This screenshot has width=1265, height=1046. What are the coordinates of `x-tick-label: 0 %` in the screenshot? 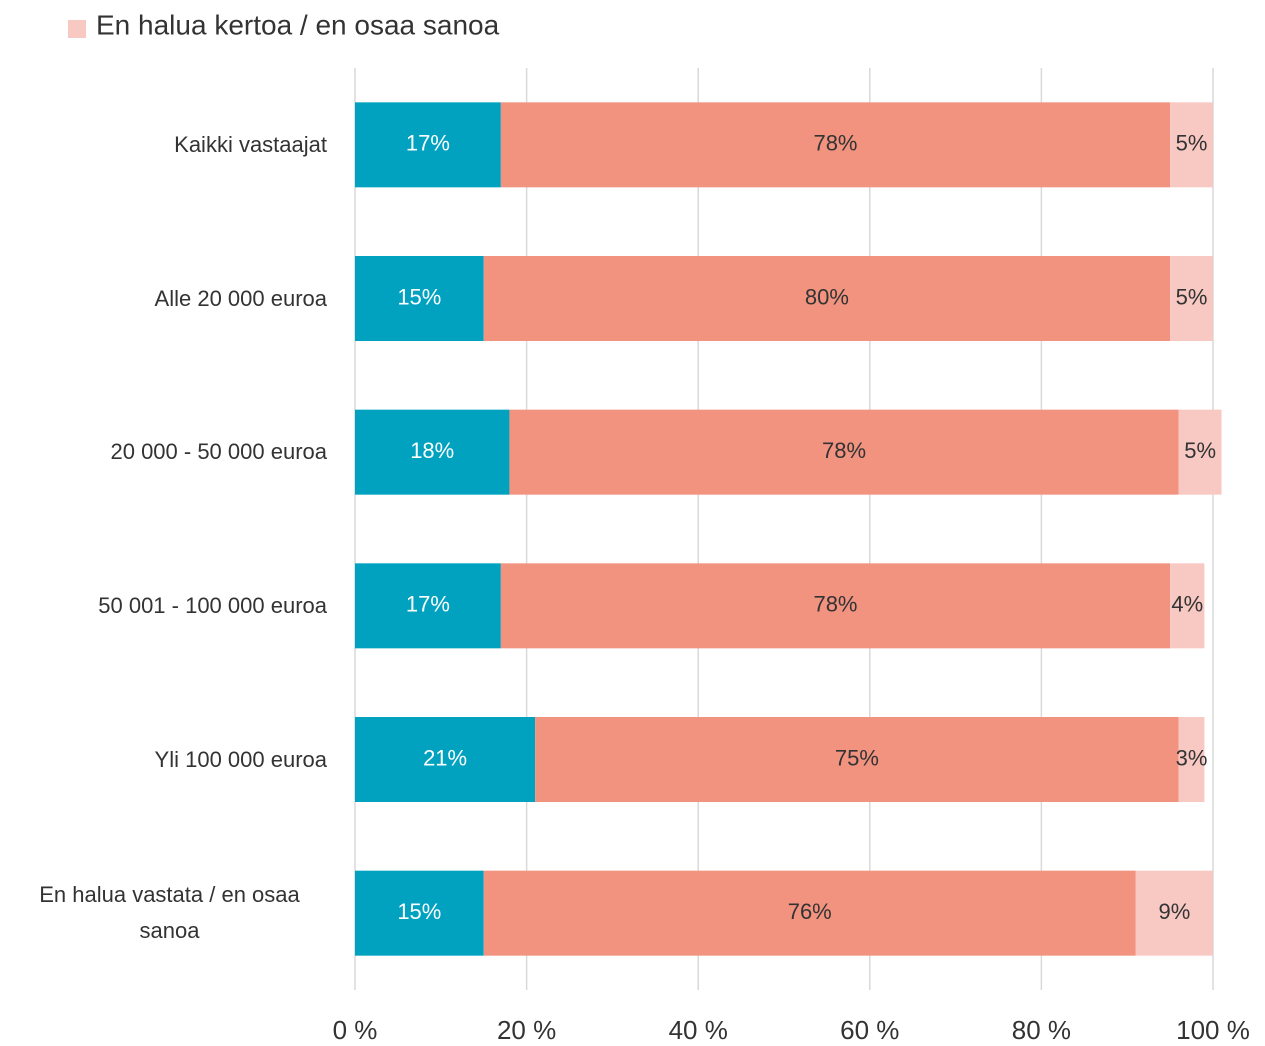 It's located at (355, 1030).